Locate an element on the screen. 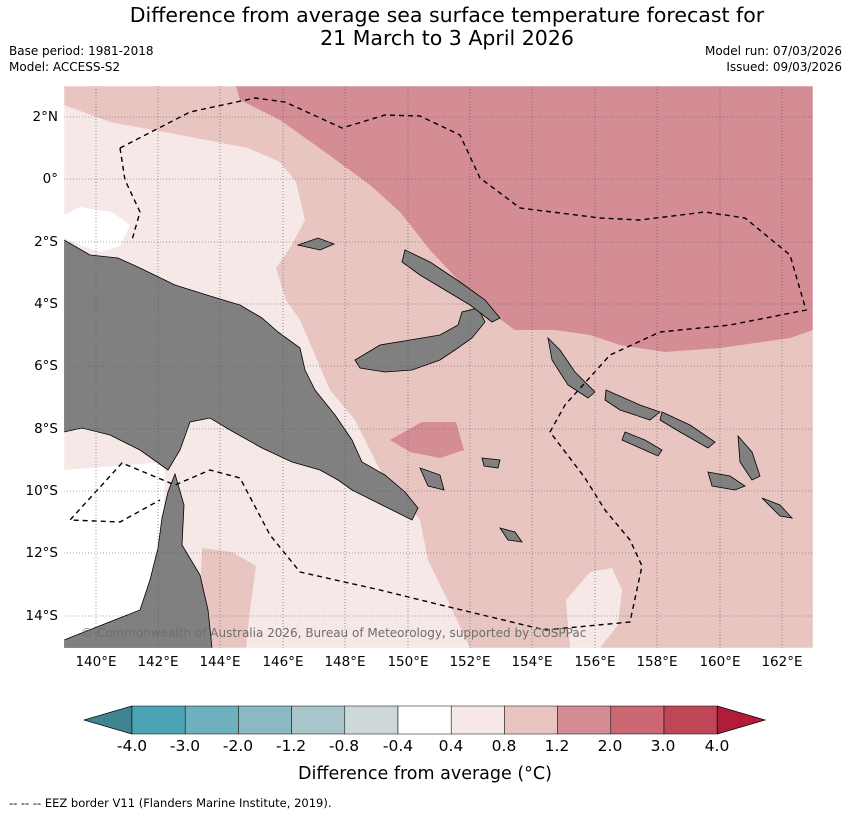  model-run: Model run: 07/03/2026 is located at coordinates (773, 51).